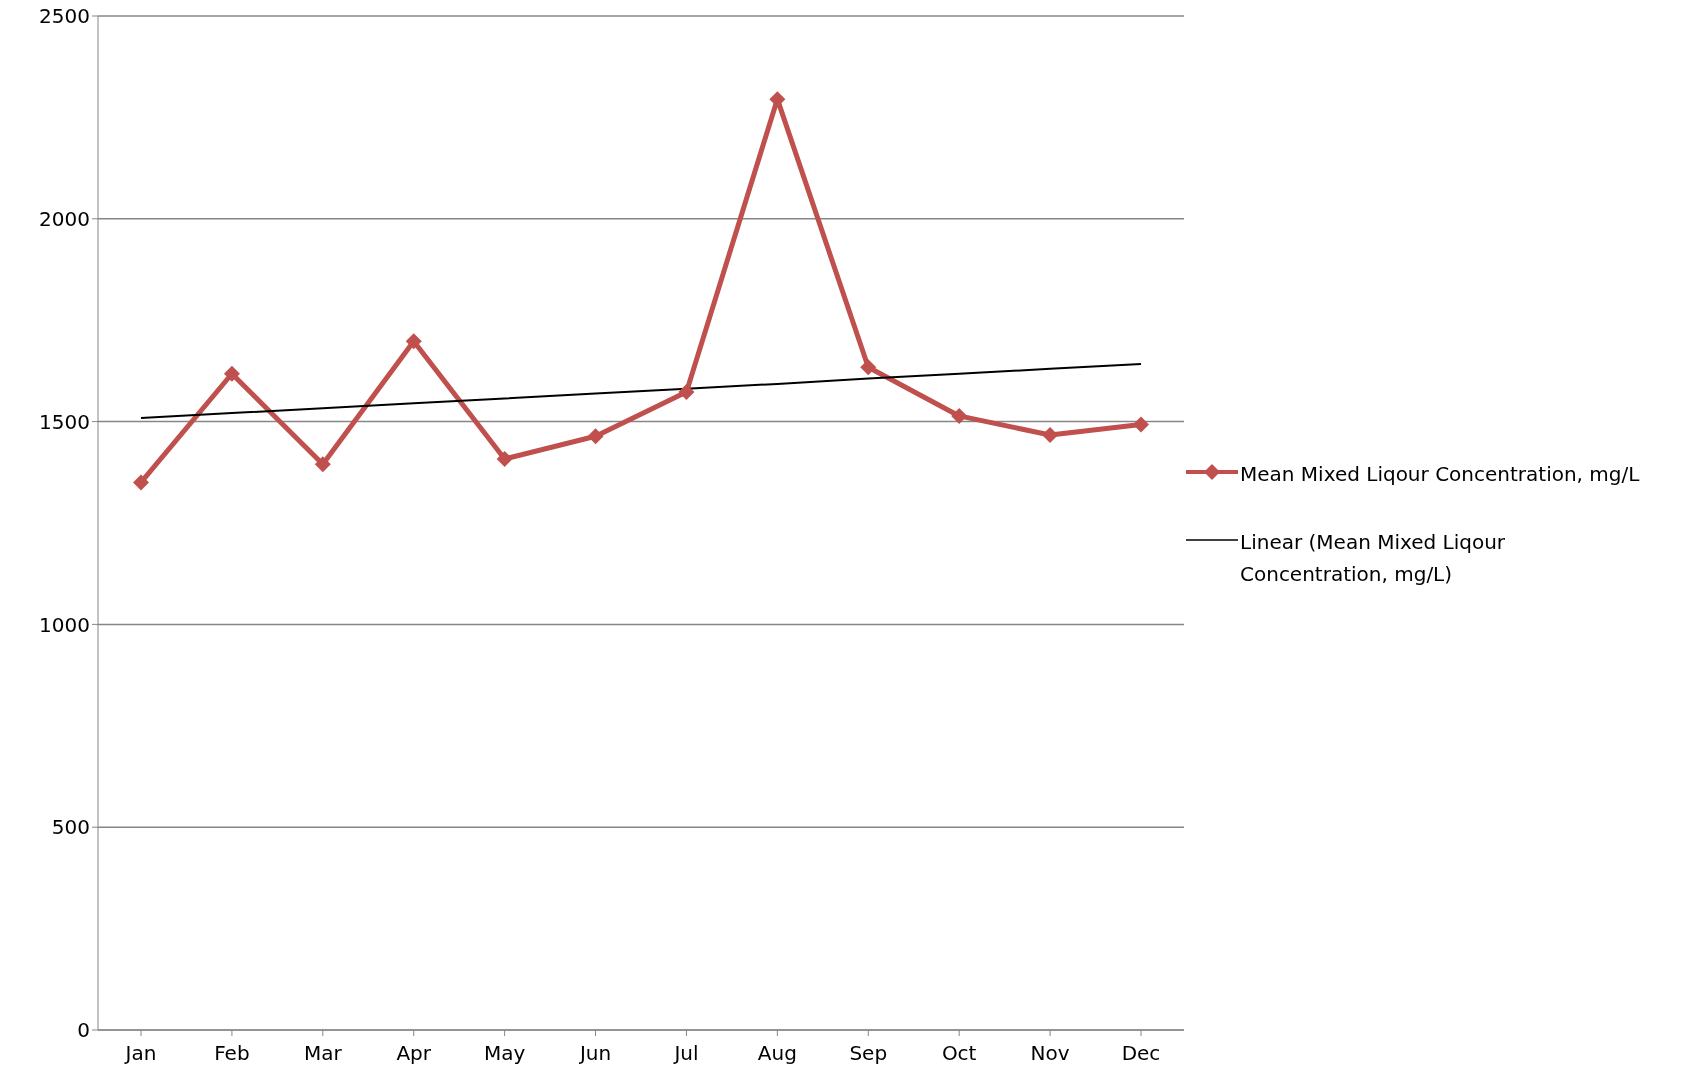 The height and width of the screenshot is (1083, 1692). What do you see at coordinates (641, 391) in the screenshot?
I see `line-series` at bounding box center [641, 391].